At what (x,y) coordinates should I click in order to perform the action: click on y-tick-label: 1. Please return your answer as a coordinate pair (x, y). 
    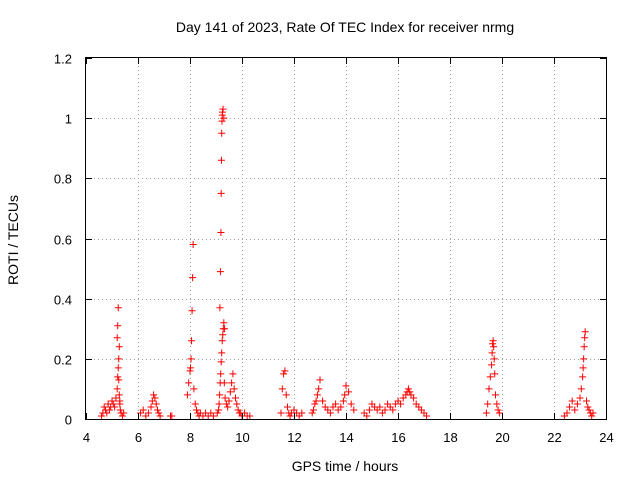
    Looking at the image, I should click on (68, 119).